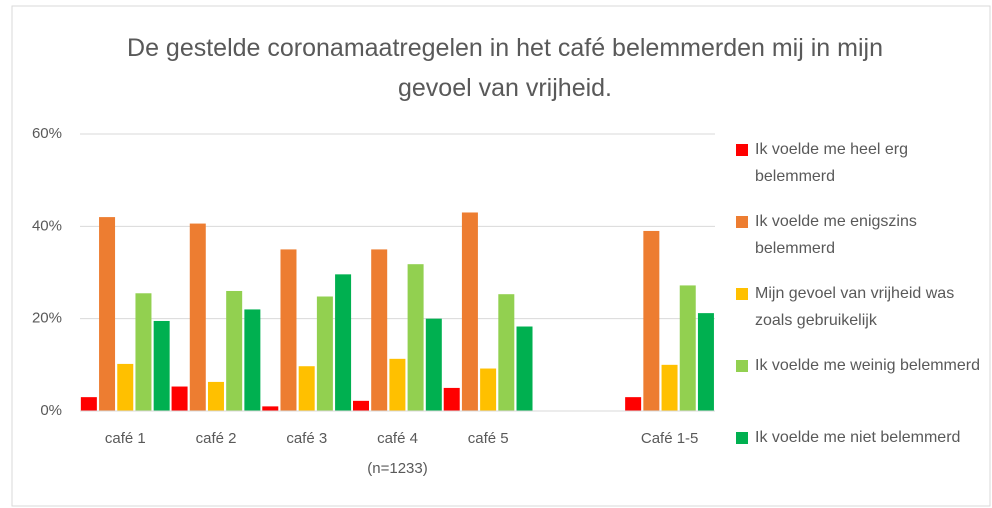 The image size is (992, 508). I want to click on legend-label: Ik voelde me heel erg belemmerd, so click(831, 163).